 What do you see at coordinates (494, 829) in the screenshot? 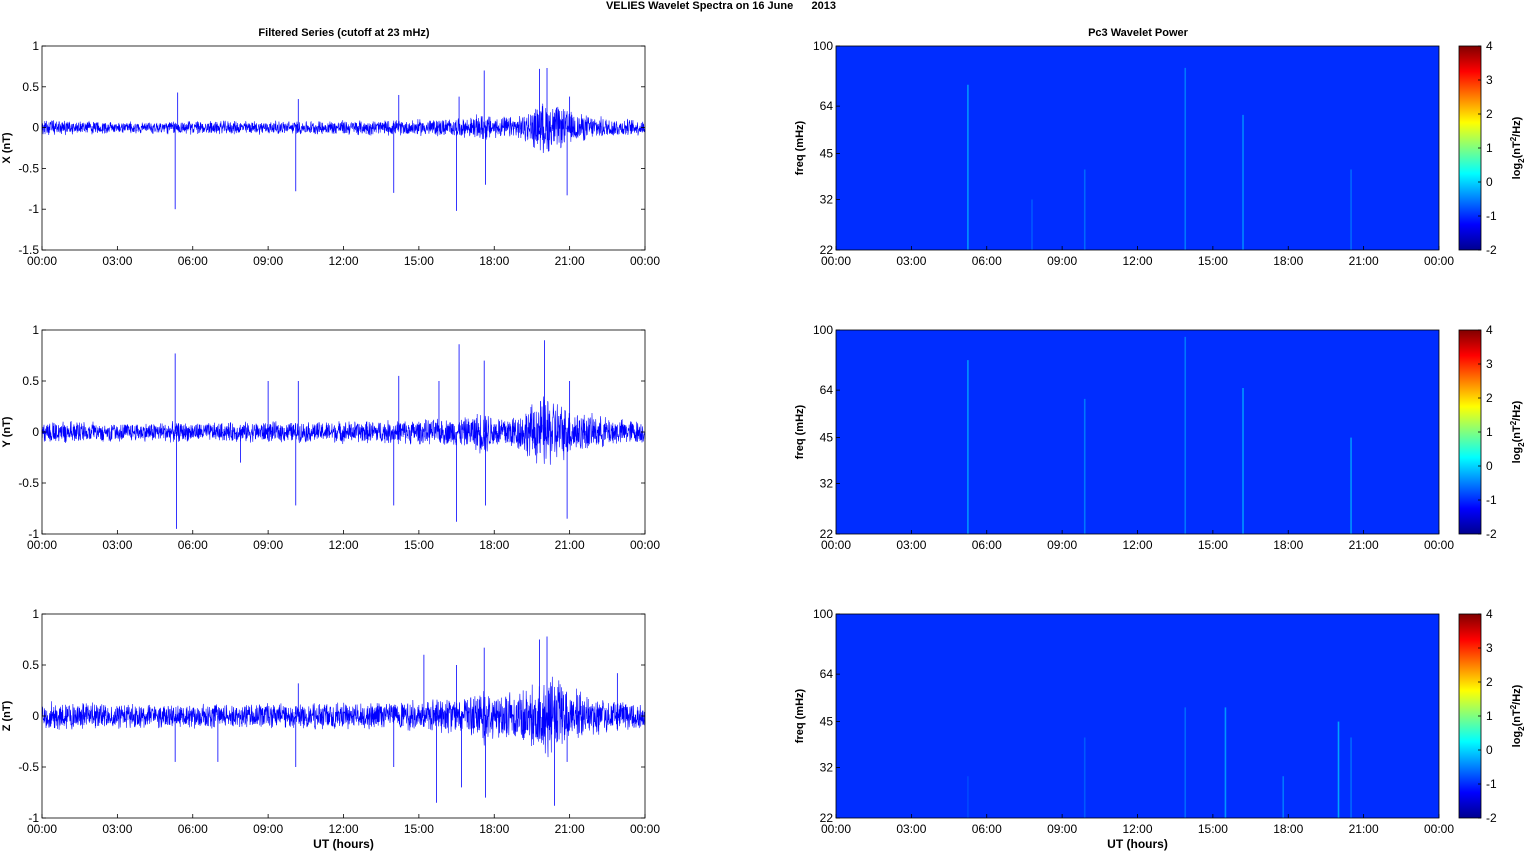
I see `series-xtick-label: 18:00` at bounding box center [494, 829].